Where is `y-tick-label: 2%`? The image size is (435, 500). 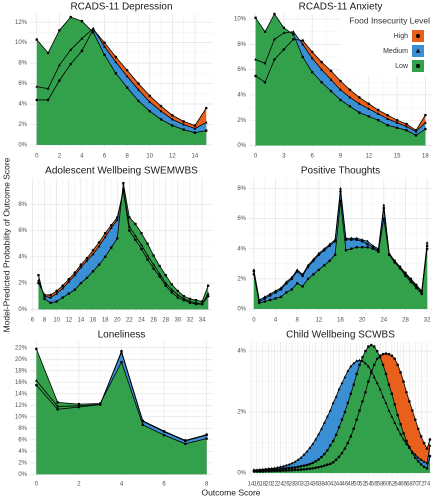 y-tick-label: 2% is located at coordinates (22, 463).